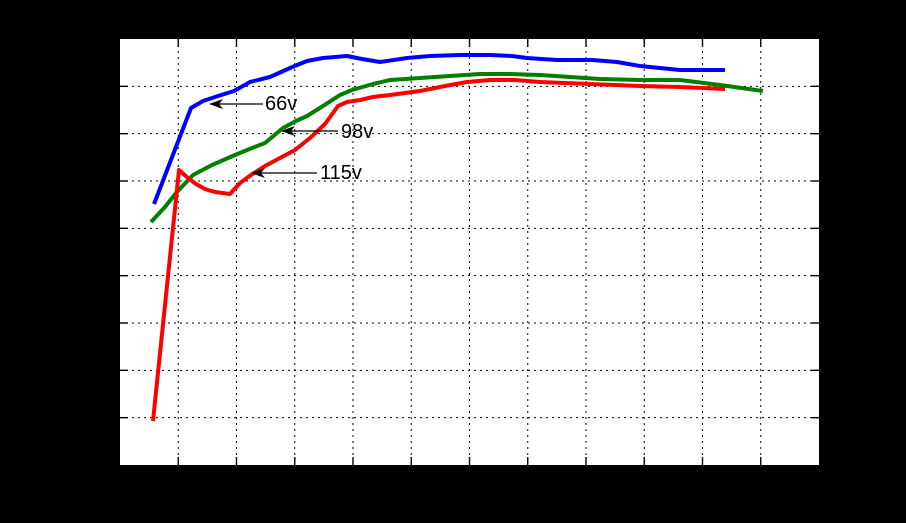 The image size is (906, 523). Describe the element at coordinates (236, 104) in the screenshot. I see `annotation-arrow-66v` at that location.